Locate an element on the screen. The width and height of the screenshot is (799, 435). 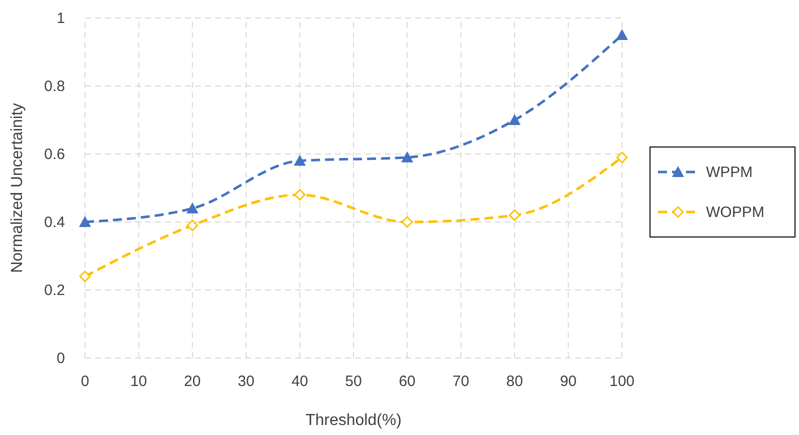
x-tick-label: 60 is located at coordinates (407, 381).